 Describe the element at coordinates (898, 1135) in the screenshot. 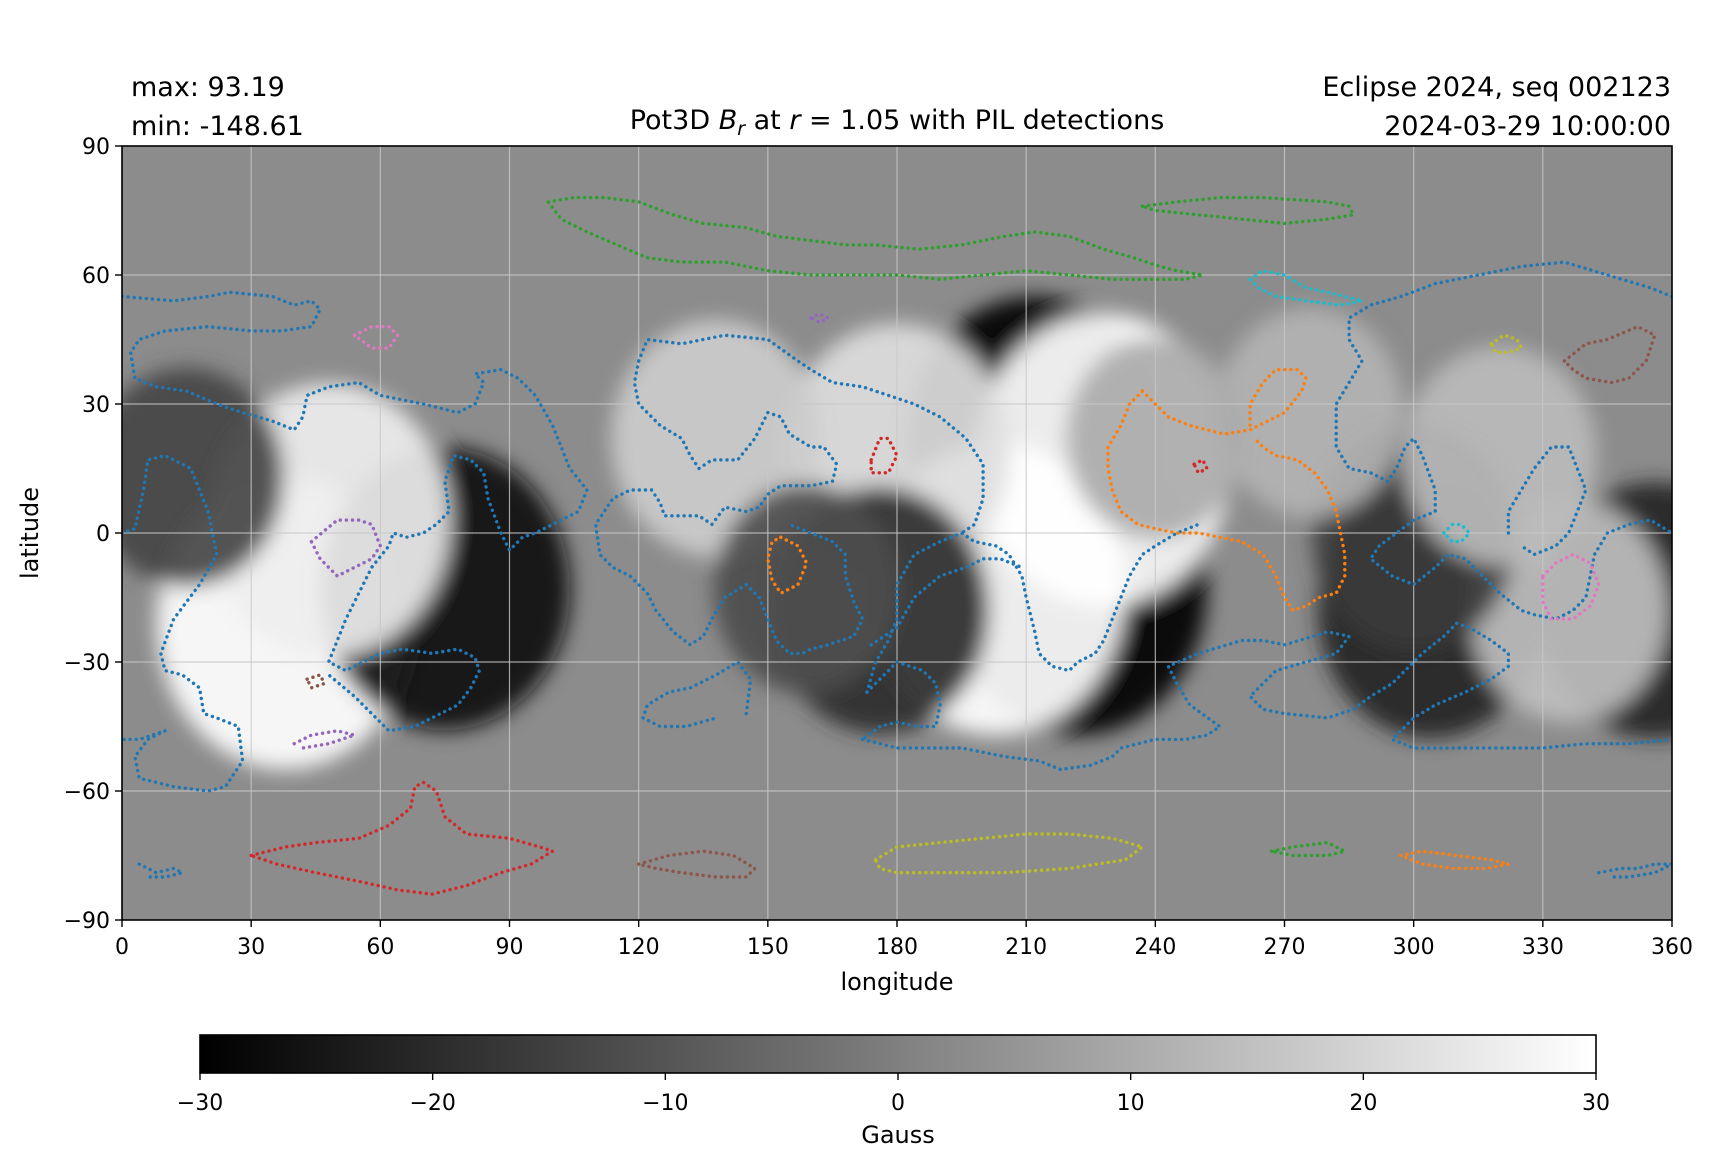

I see `colorbar-label: Gauss` at that location.